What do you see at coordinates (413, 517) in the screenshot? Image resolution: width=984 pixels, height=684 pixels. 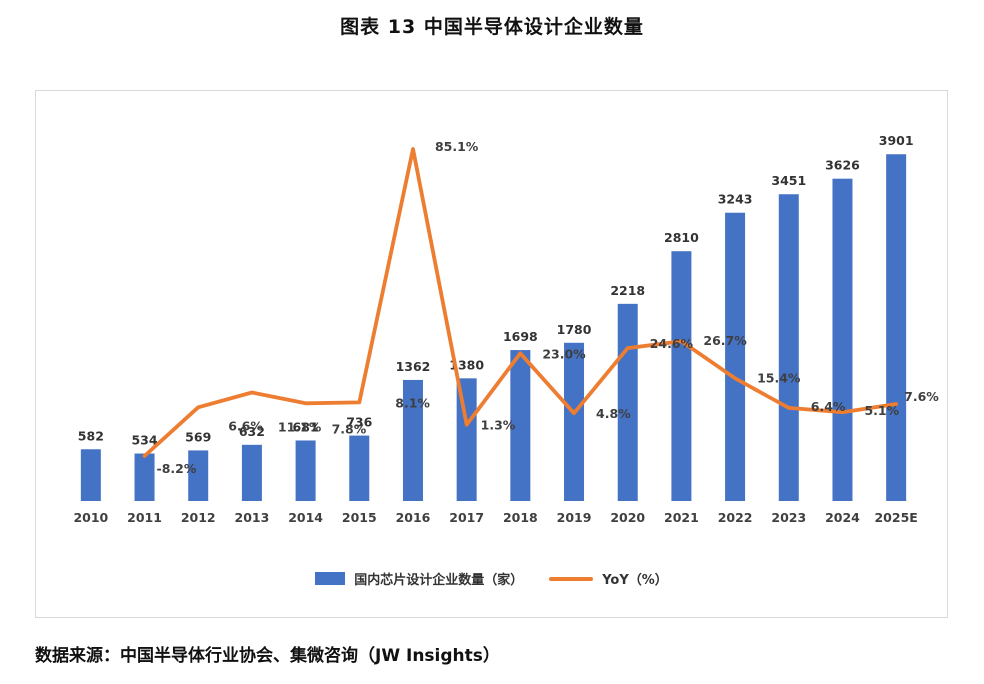 I see `x-axis-label: 2016` at bounding box center [413, 517].